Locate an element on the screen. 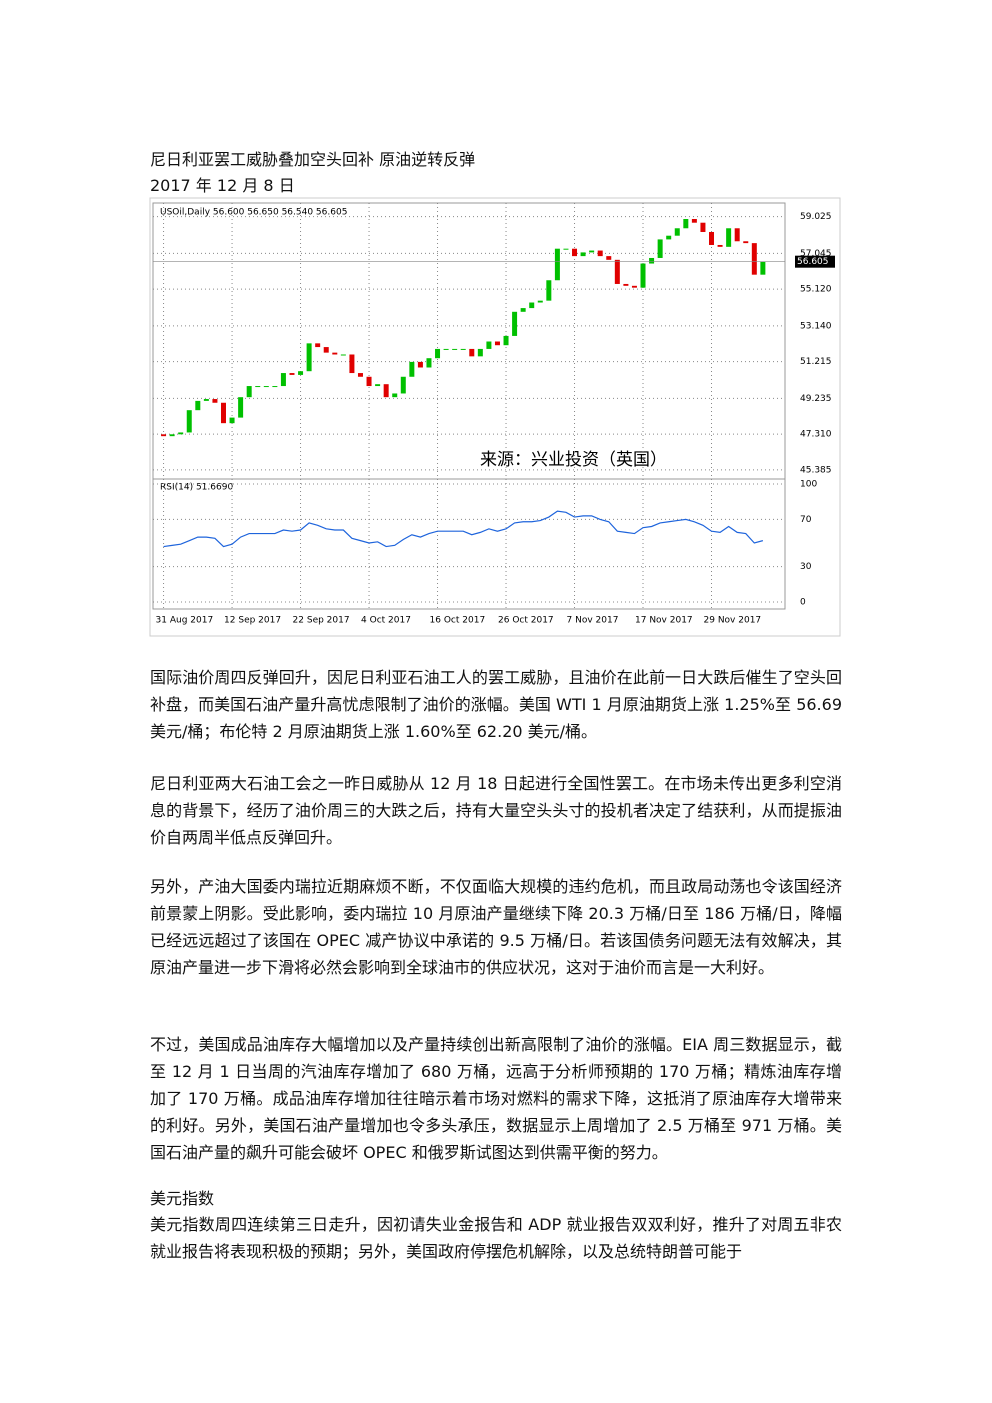  x-tick-label: 7 Nov 2017 is located at coordinates (593, 621).